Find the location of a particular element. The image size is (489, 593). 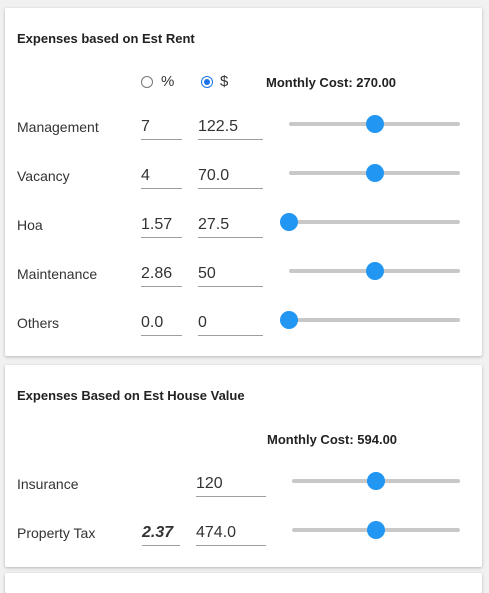

hoa-percent-input: 1.57 is located at coordinates (161, 225).